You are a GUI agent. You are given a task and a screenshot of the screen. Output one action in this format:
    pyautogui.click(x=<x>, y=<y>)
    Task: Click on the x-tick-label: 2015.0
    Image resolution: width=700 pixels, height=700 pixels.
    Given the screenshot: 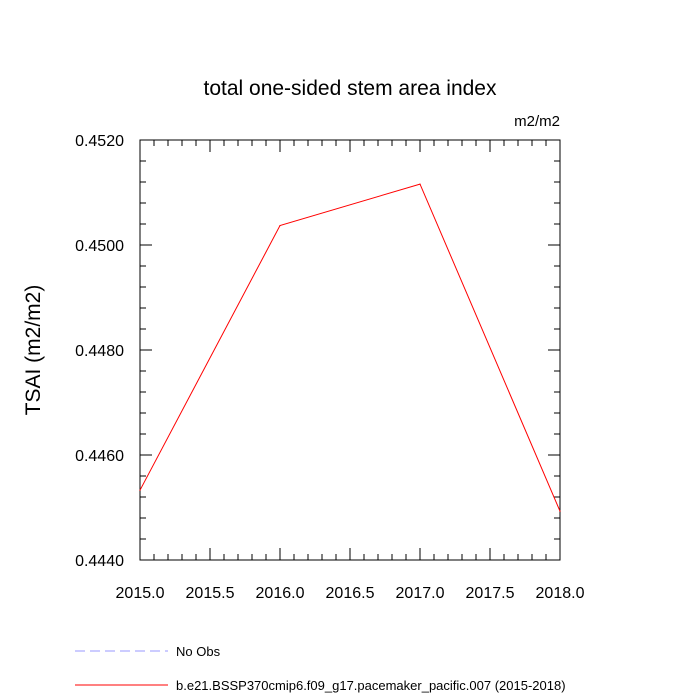 What is the action you would take?
    pyautogui.click(x=140, y=593)
    